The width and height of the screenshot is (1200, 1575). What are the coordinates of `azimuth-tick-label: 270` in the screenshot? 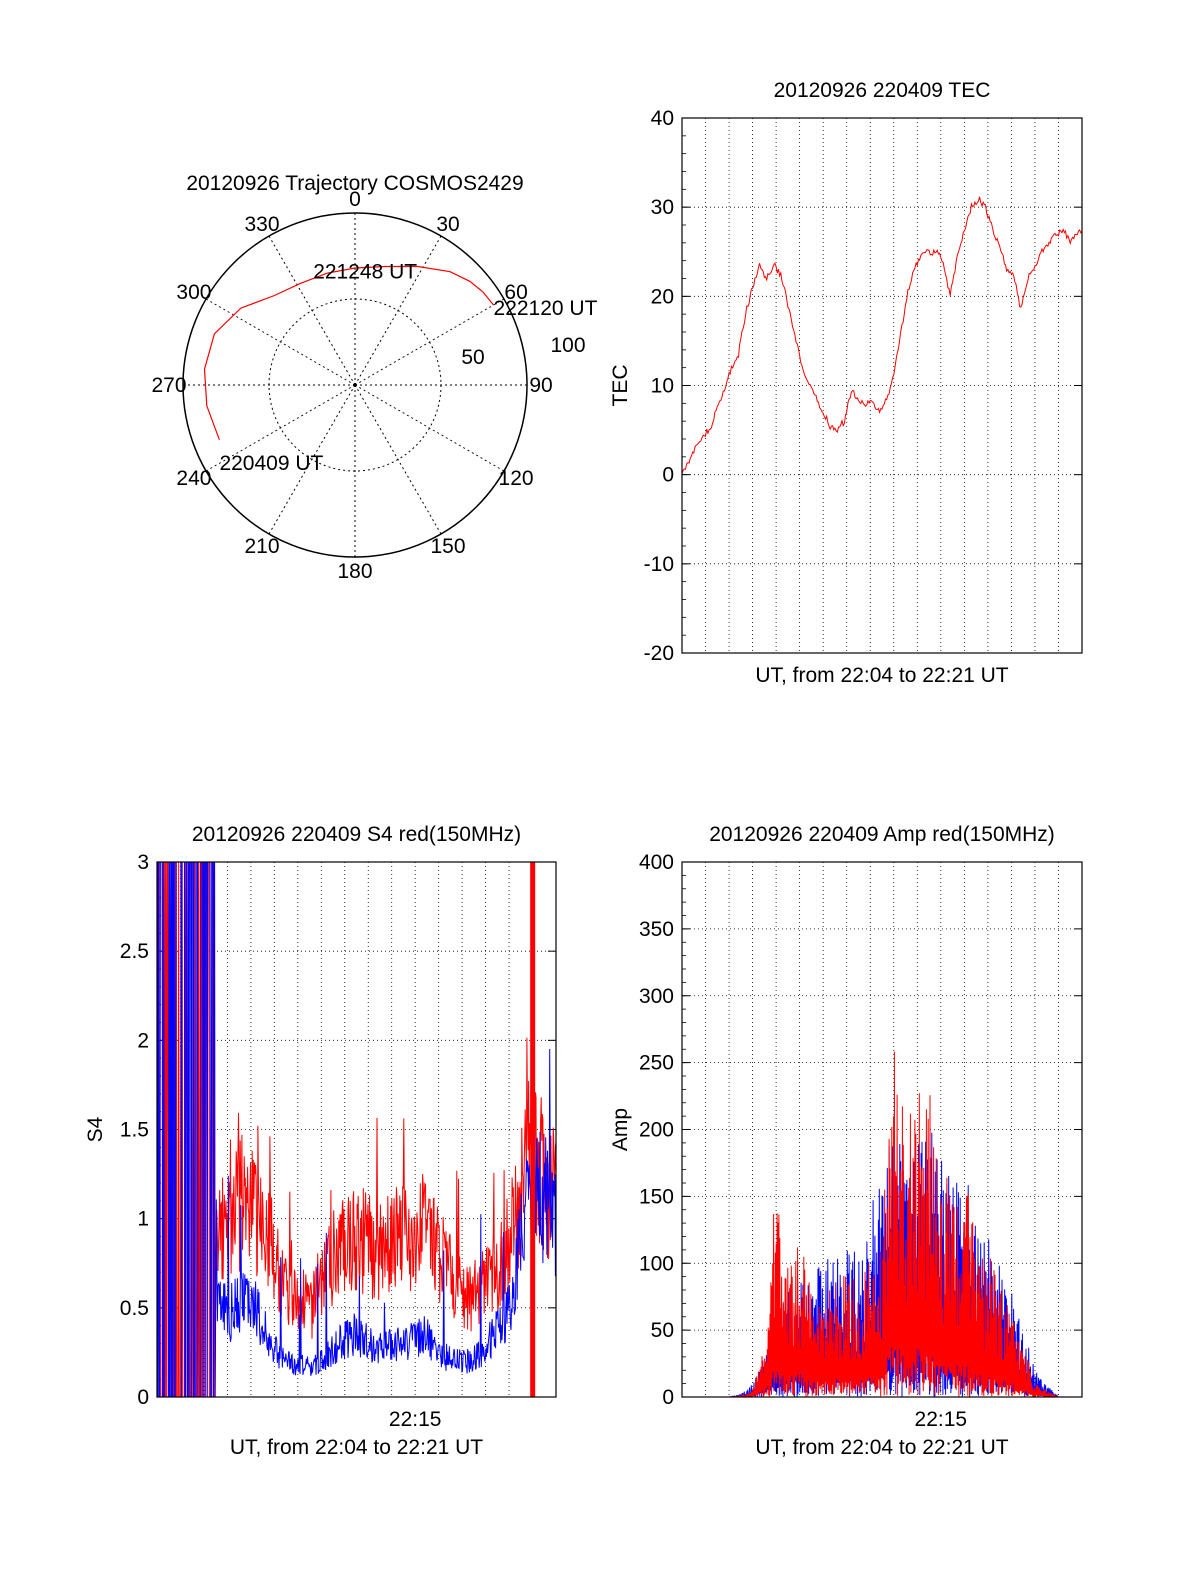 It's located at (168, 385).